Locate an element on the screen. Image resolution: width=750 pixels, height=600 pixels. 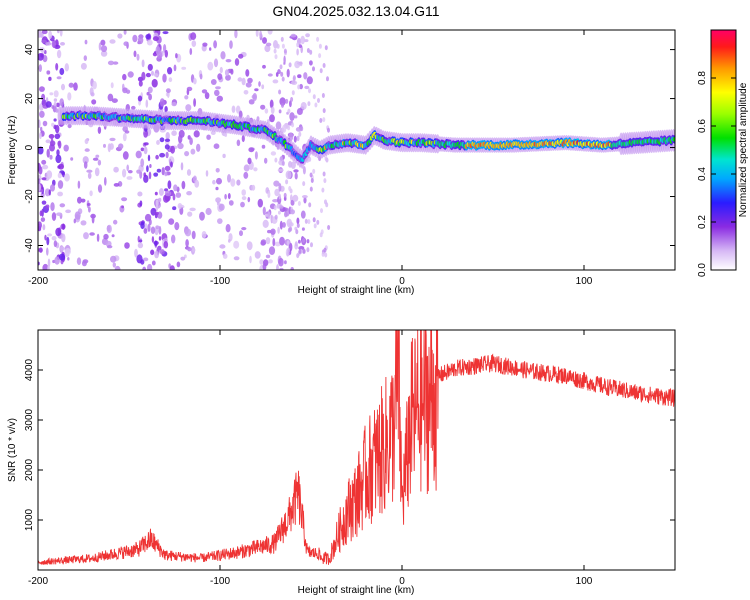
colorbar-gradient is located at coordinates (723, 150).